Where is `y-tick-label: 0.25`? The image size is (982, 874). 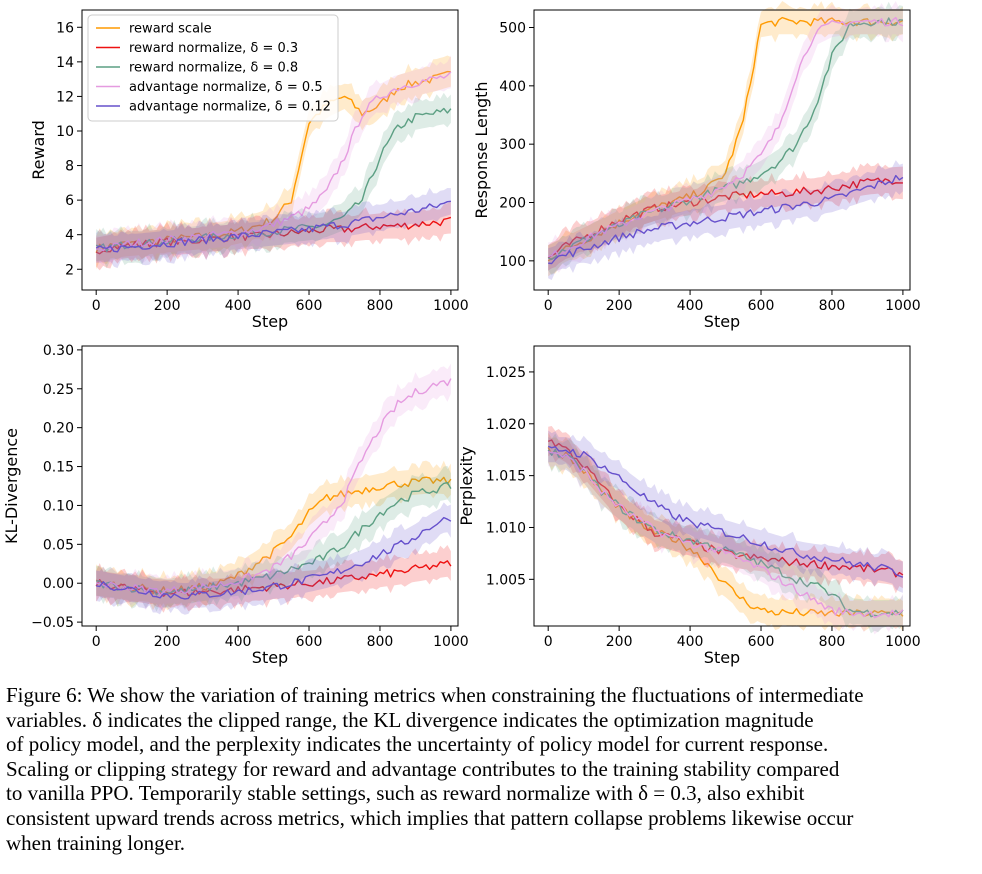 y-tick-label: 0.25 is located at coordinates (58, 390).